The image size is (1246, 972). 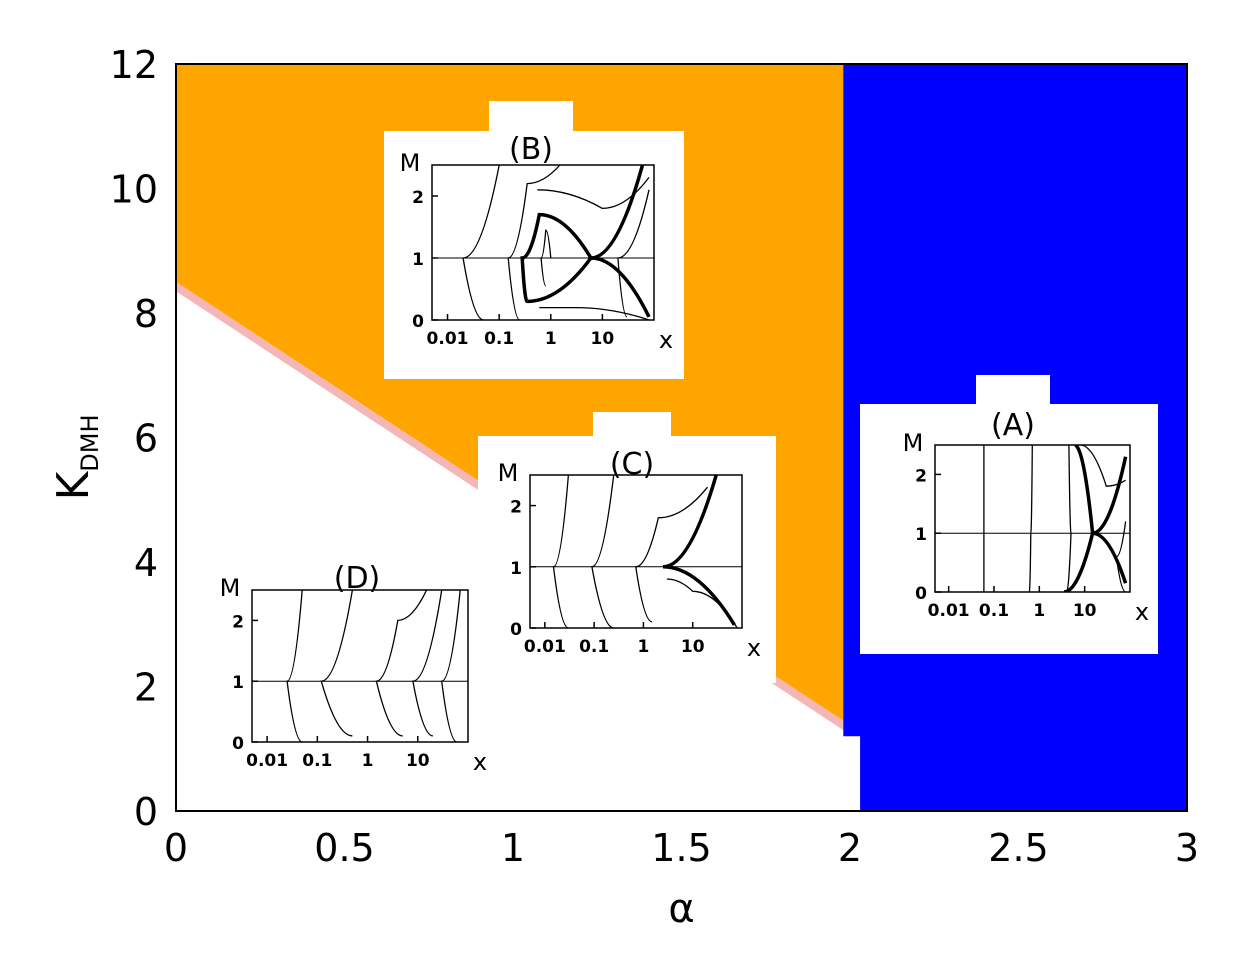 What do you see at coordinates (681, 909) in the screenshot?
I see `x-axis-label: α` at bounding box center [681, 909].